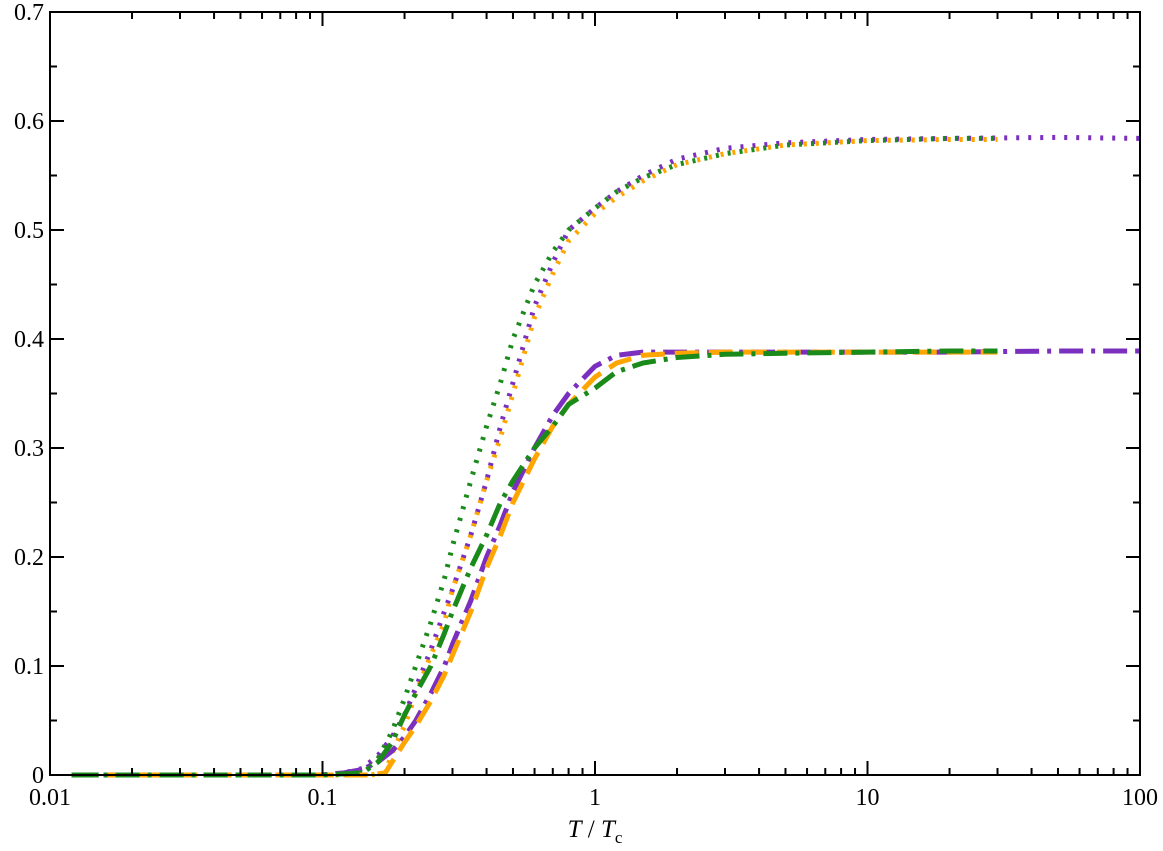 The width and height of the screenshot is (1163, 851). What do you see at coordinates (1140, 798) in the screenshot?
I see `x-tick-label: 100` at bounding box center [1140, 798].